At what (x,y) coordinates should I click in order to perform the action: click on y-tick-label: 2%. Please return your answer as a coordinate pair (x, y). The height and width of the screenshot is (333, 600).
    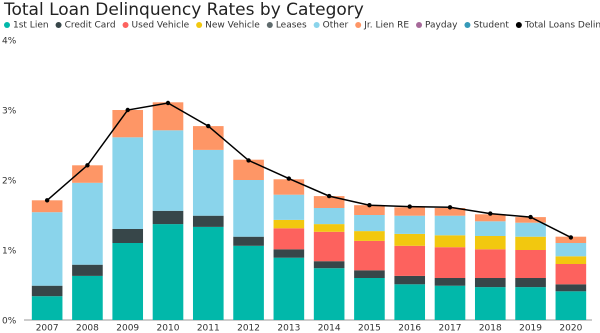
    Looking at the image, I should click on (9, 182).